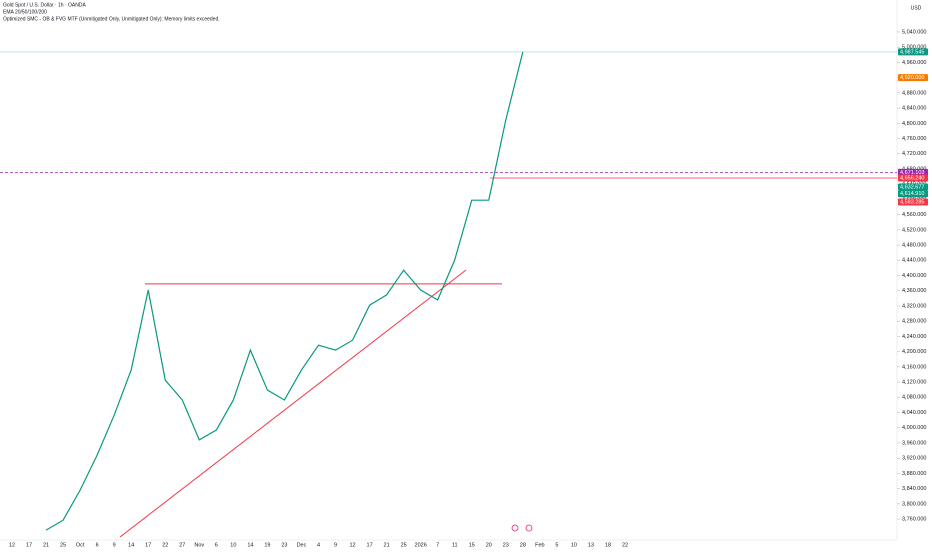 The image size is (932, 555). I want to click on x-tick-label: 5, so click(556, 545).